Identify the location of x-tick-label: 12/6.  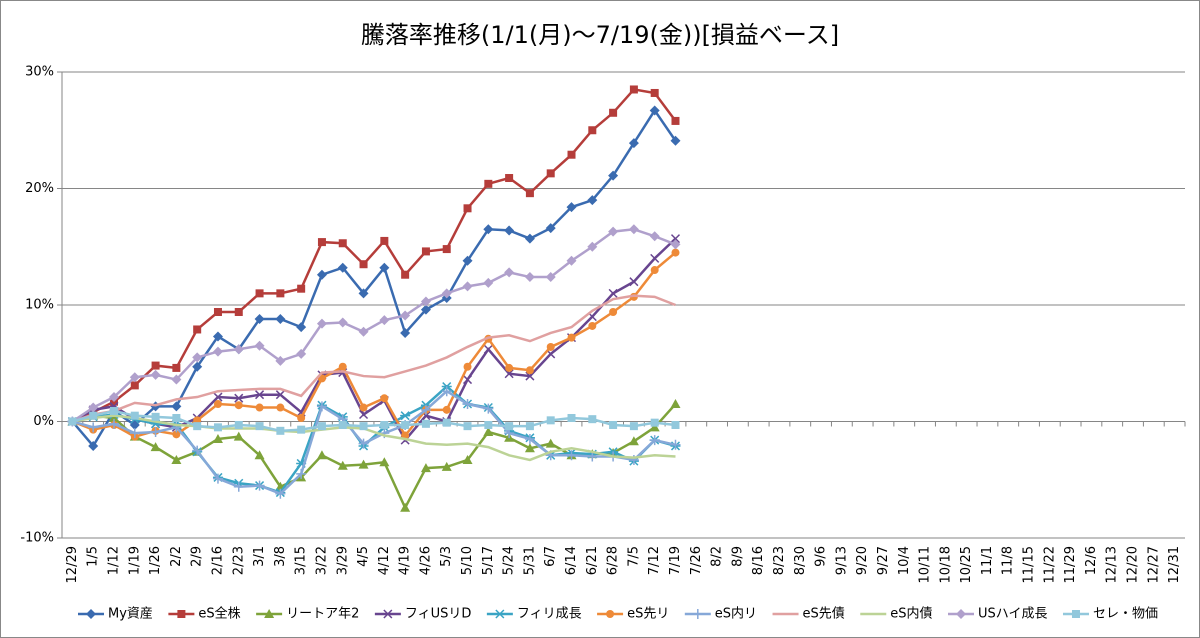
(1091, 560).